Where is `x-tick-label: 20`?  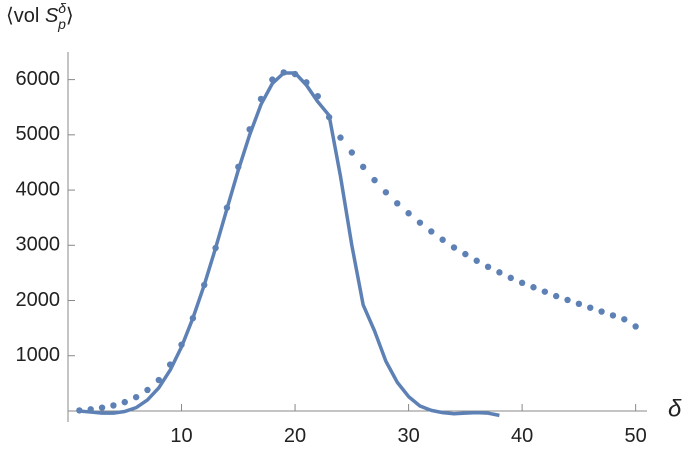
x-tick-label: 20 is located at coordinates (295, 435).